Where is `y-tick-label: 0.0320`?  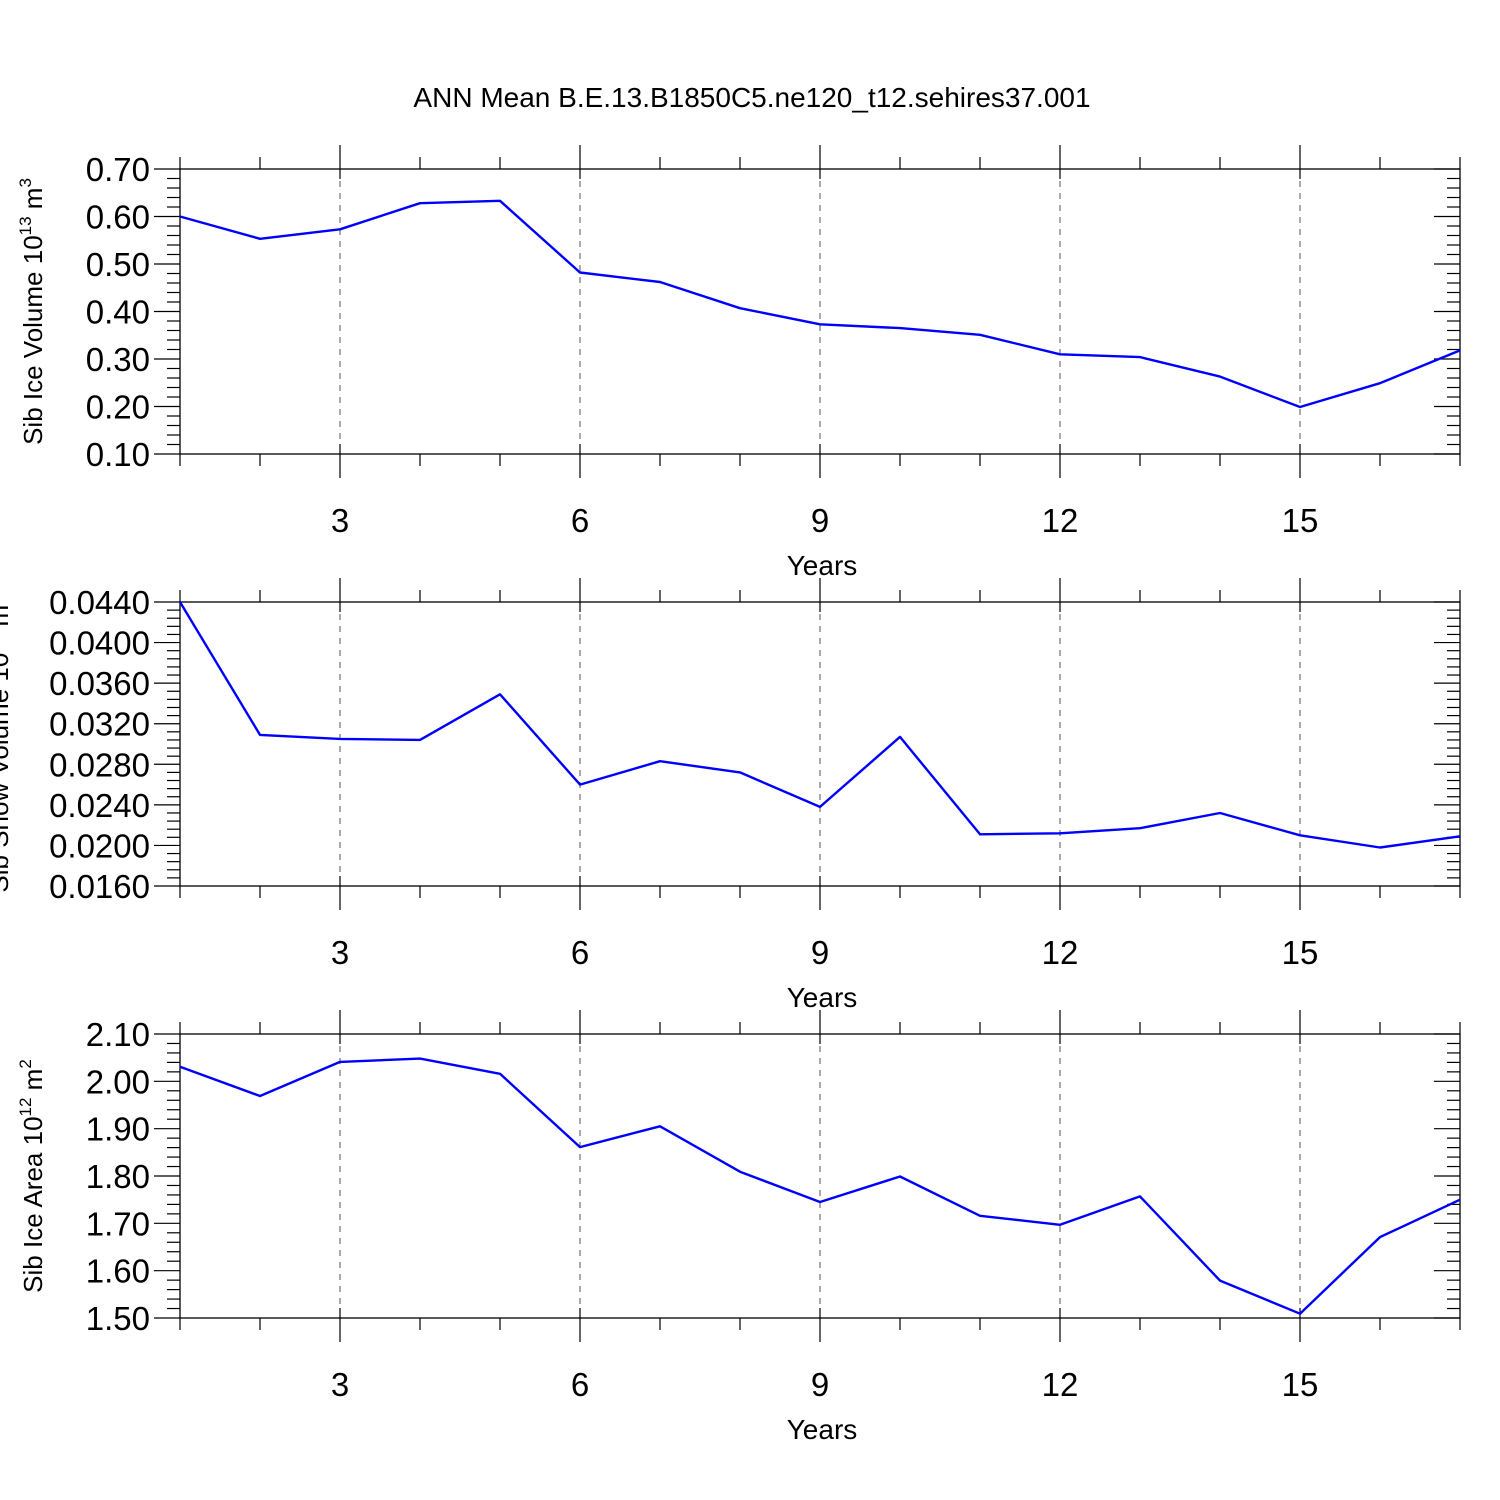
y-tick-label: 0.0320 is located at coordinates (99, 724).